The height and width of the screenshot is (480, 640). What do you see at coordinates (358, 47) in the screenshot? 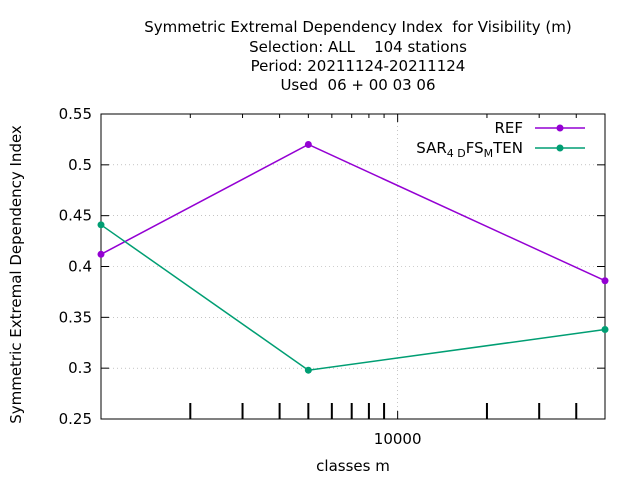
I see `title-line-2: Selection: ALL 104 stations` at bounding box center [358, 47].